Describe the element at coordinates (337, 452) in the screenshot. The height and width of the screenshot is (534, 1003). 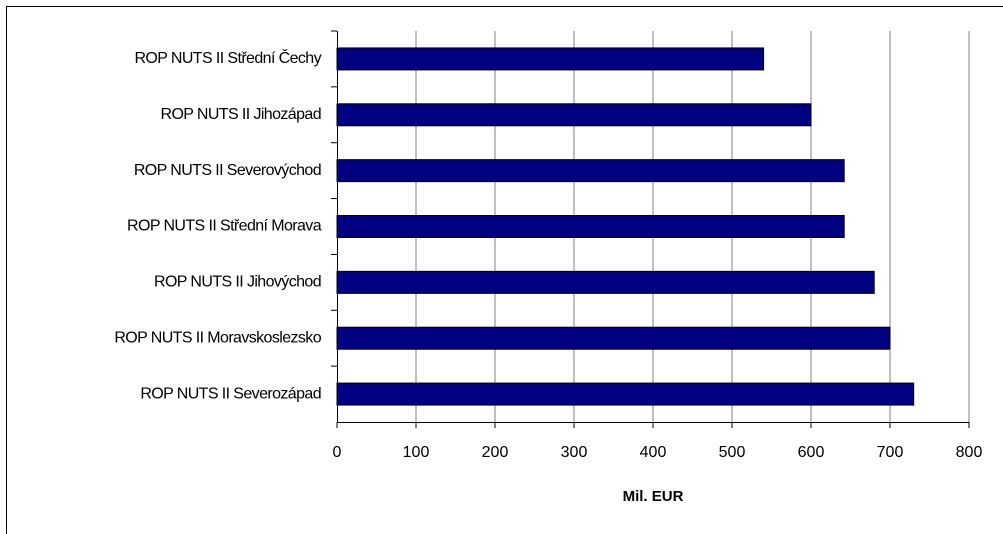
I see `x-tick-label: 0` at that location.